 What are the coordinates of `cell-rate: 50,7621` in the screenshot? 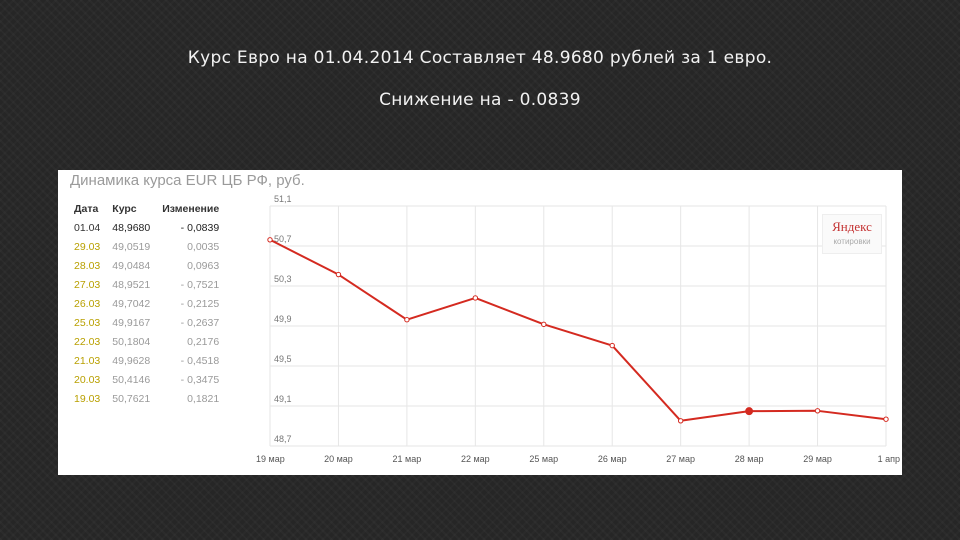 It's located at (131, 398).